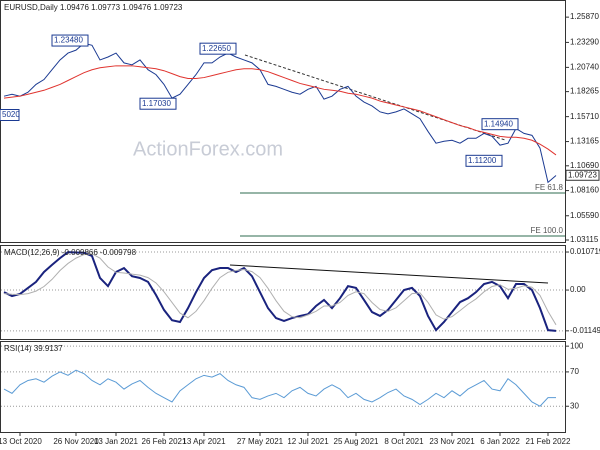 This screenshot has height=450, width=600. I want to click on y-tick-label: 100, so click(577, 345).